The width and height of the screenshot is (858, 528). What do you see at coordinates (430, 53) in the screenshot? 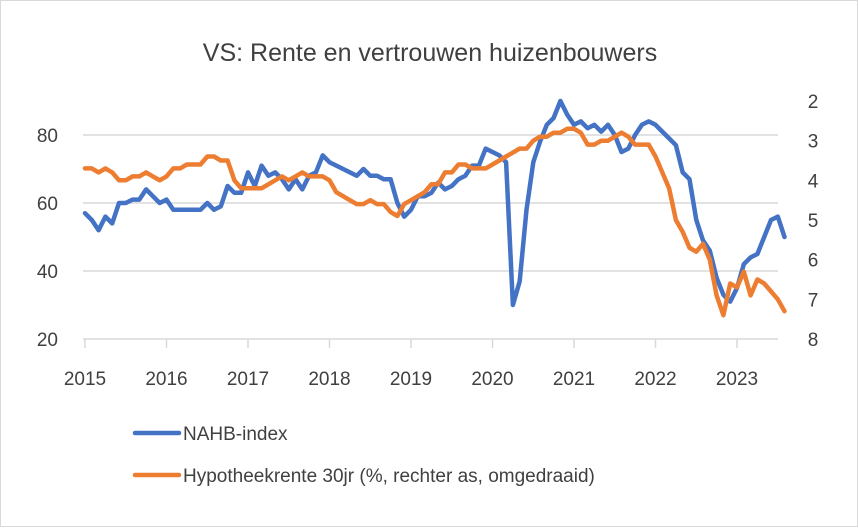
I see `chart-title: VS: Rente en vertrouwen huizenbouwers` at bounding box center [430, 53].